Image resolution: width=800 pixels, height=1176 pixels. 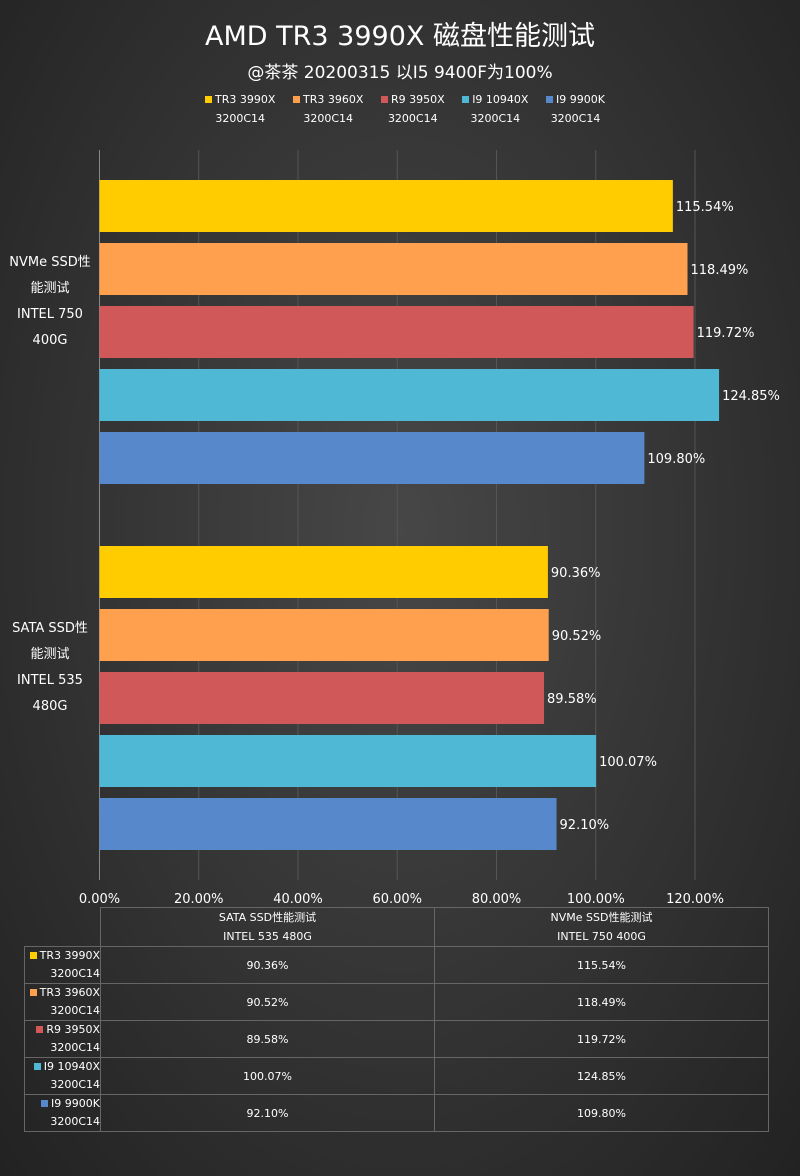 I want to click on category-label-line: NVMe SSD性, so click(x=50, y=262).